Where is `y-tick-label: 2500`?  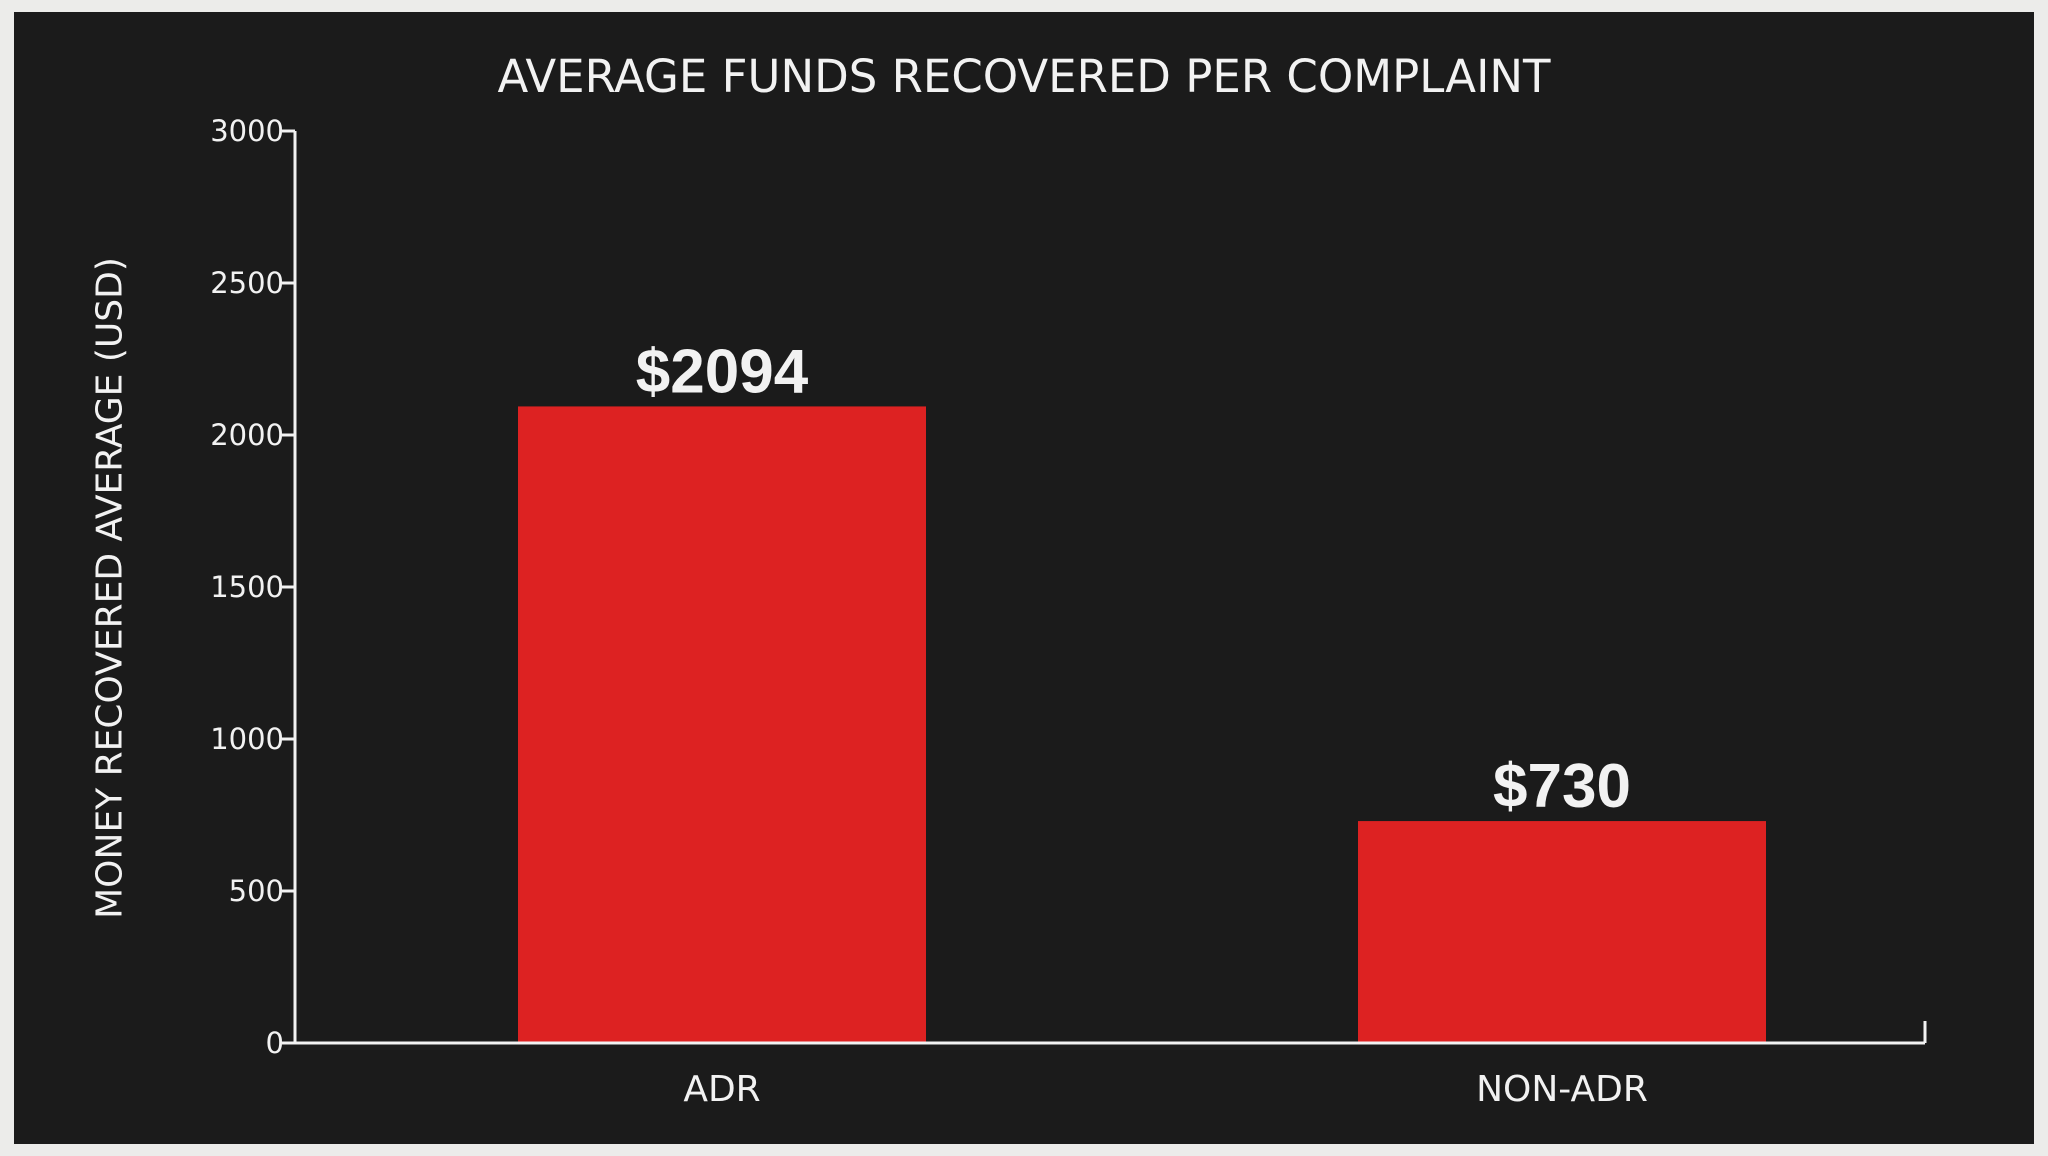 y-tick-label: 2500 is located at coordinates (247, 283).